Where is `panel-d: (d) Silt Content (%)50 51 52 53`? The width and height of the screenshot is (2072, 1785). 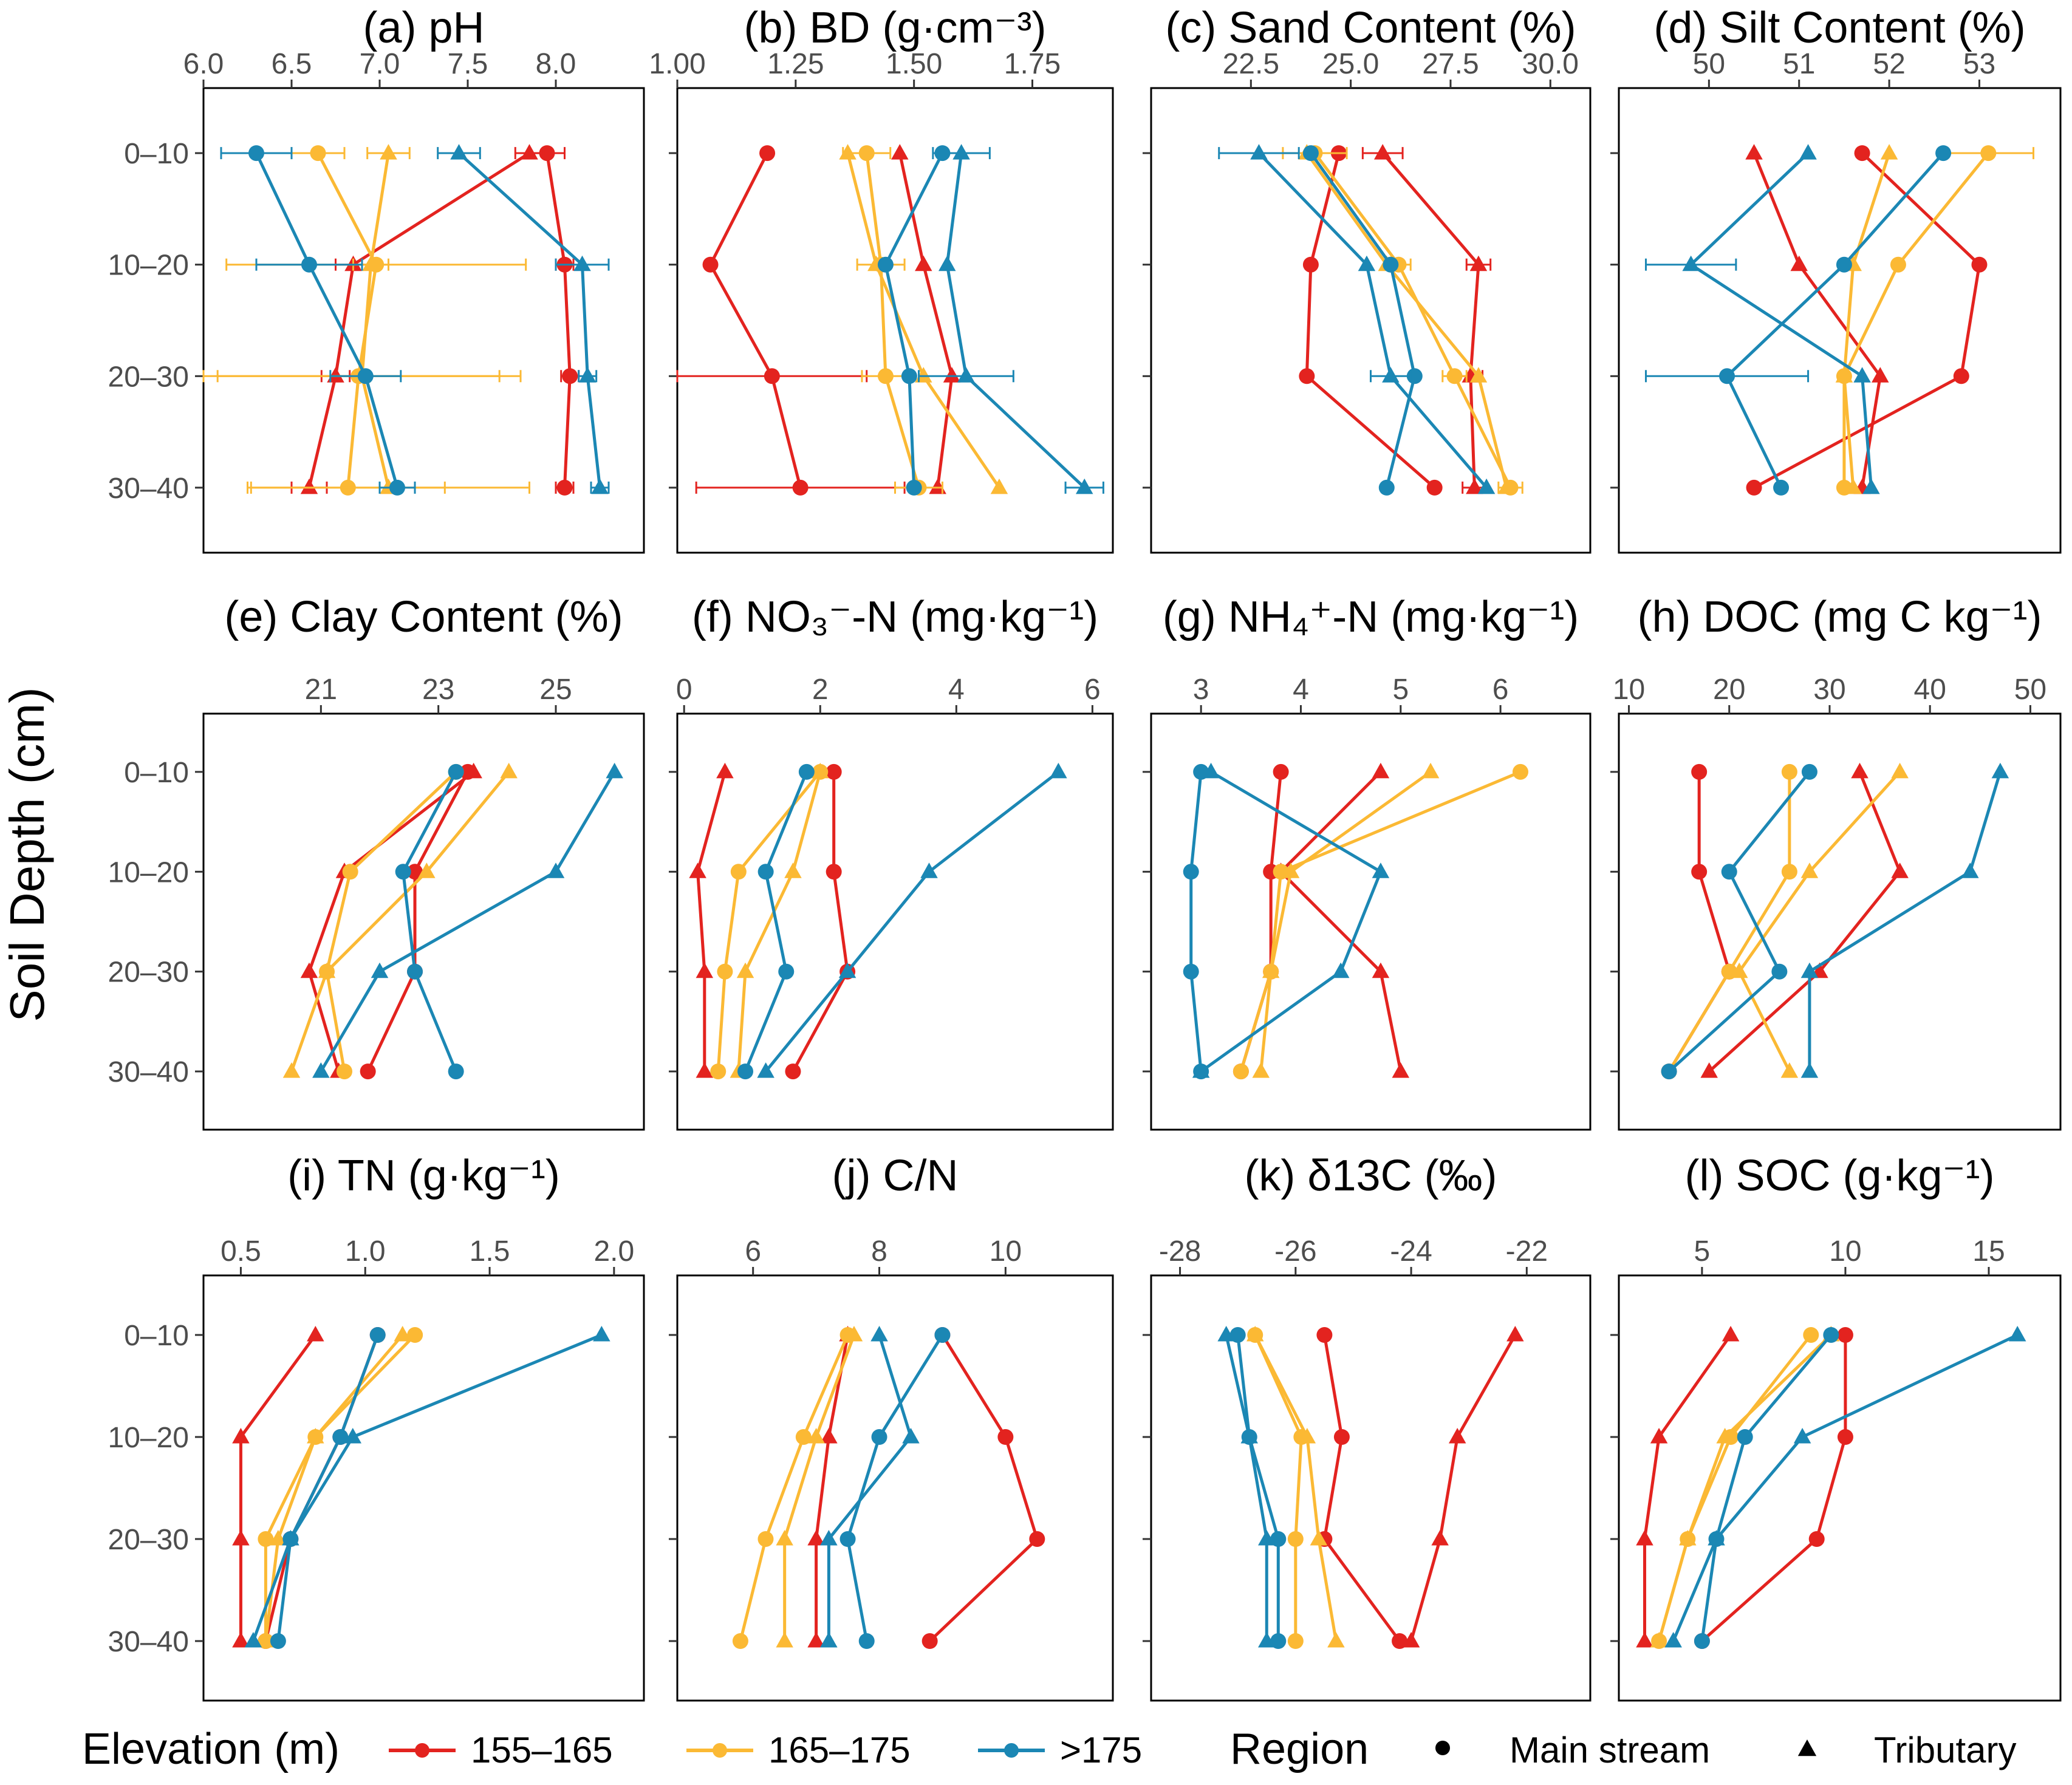 panel-d: (d) Silt Content (%)50 51 52 53 is located at coordinates (1836, 279).